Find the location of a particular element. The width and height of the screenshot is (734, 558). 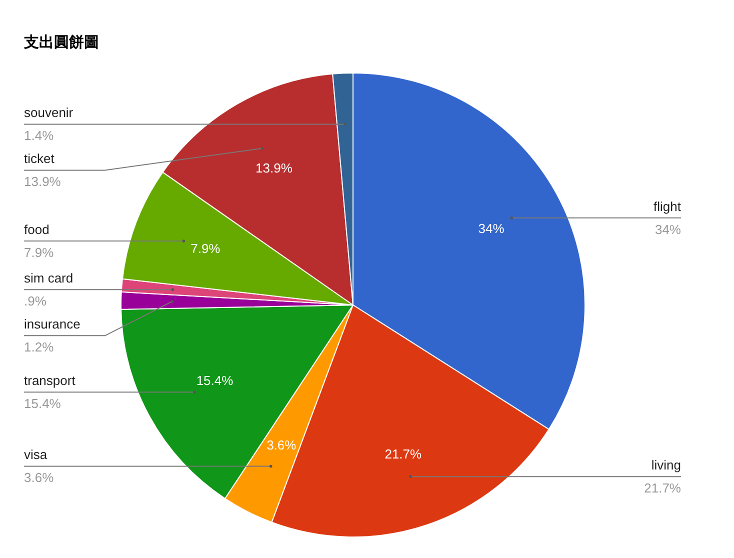

slice-label: ticket is located at coordinates (39, 158).